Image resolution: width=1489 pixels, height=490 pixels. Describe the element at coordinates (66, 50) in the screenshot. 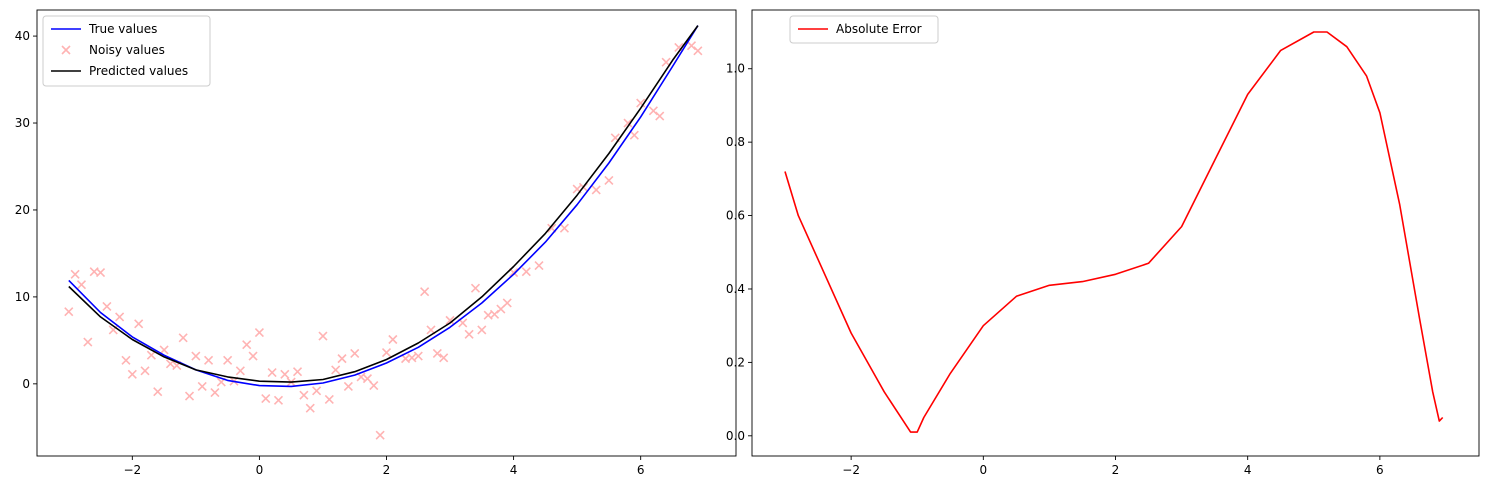

I see `legend-marker` at that location.